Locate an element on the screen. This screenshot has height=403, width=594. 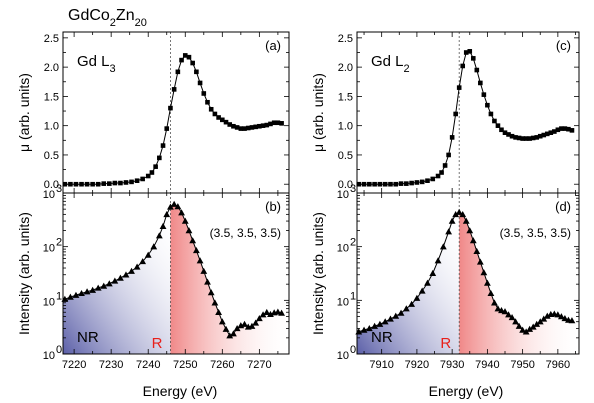
region-label-nr: NR is located at coordinates (88, 337).